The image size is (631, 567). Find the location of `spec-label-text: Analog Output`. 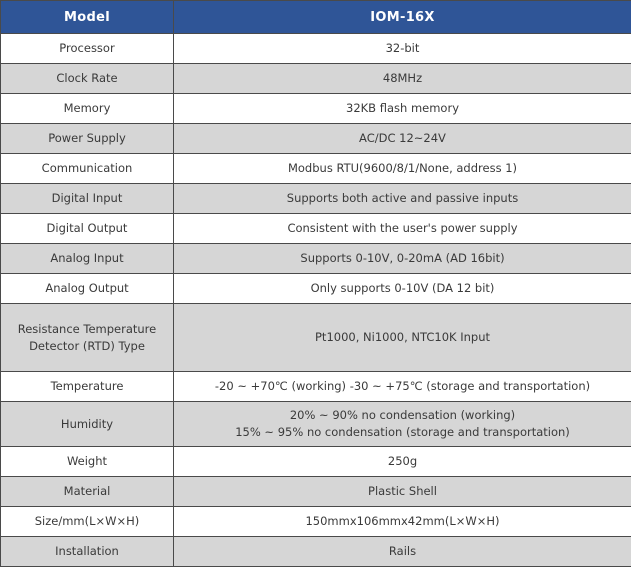

spec-label-text: Analog Output is located at coordinates (87, 288).